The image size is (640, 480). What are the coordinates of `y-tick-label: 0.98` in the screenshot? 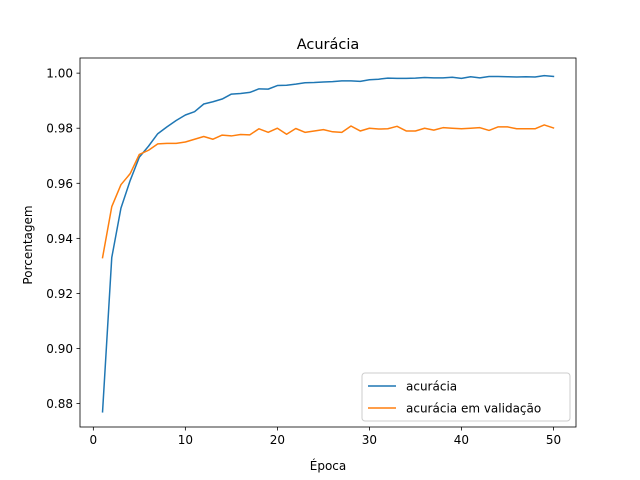 It's located at (59, 129).